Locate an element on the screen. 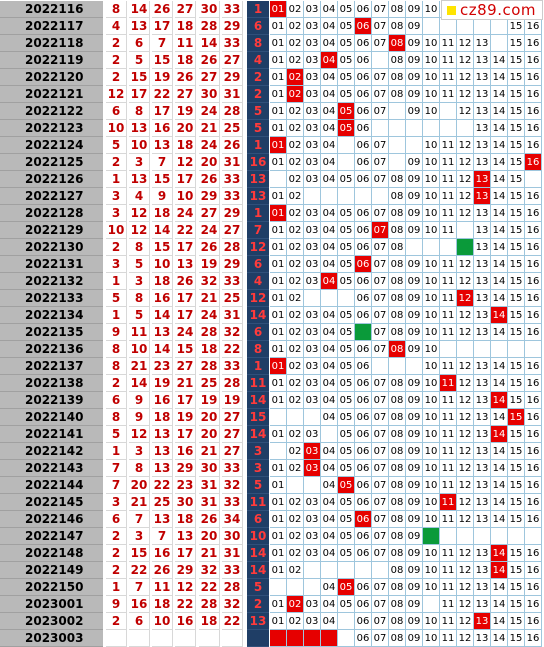 Image resolution: width=544 pixels, height=647 pixels. red-ball-cell: 8 is located at coordinates (139, 298).